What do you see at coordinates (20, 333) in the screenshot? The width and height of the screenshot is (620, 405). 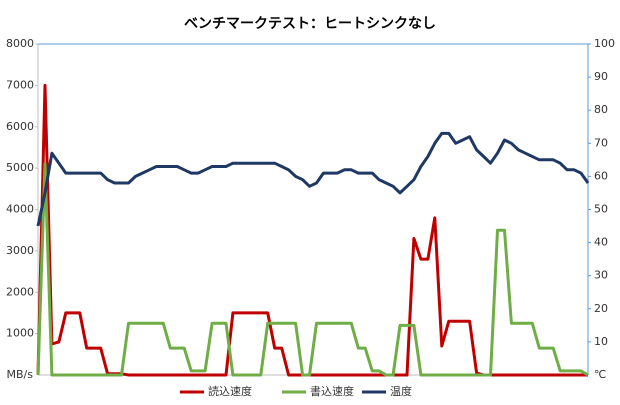 I see `y-tick-label: 1000` at bounding box center [20, 333].